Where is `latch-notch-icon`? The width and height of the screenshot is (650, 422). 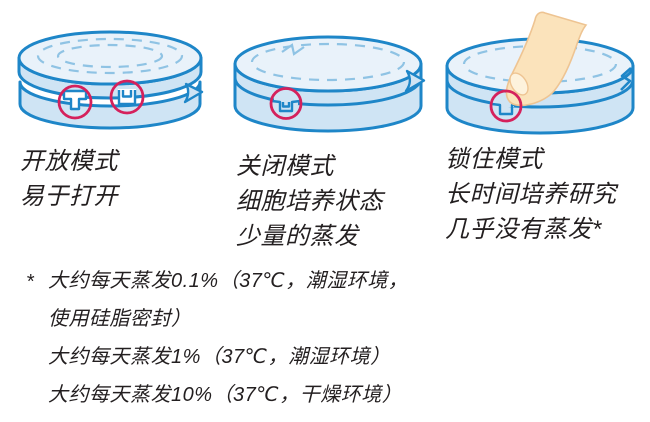
latch-notch-icon is located at coordinates (286, 106).